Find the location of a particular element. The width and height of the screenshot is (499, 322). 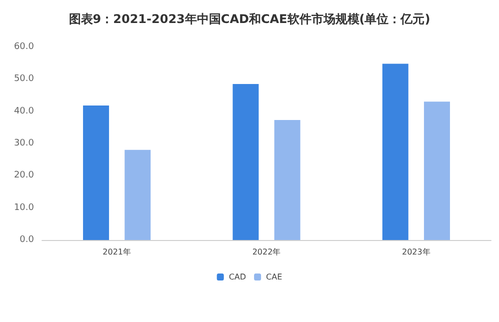

chart-title: 图表9：2021-2023年中国CAD和CAE软件市场规模(单位：亿元) is located at coordinates (249, 19).